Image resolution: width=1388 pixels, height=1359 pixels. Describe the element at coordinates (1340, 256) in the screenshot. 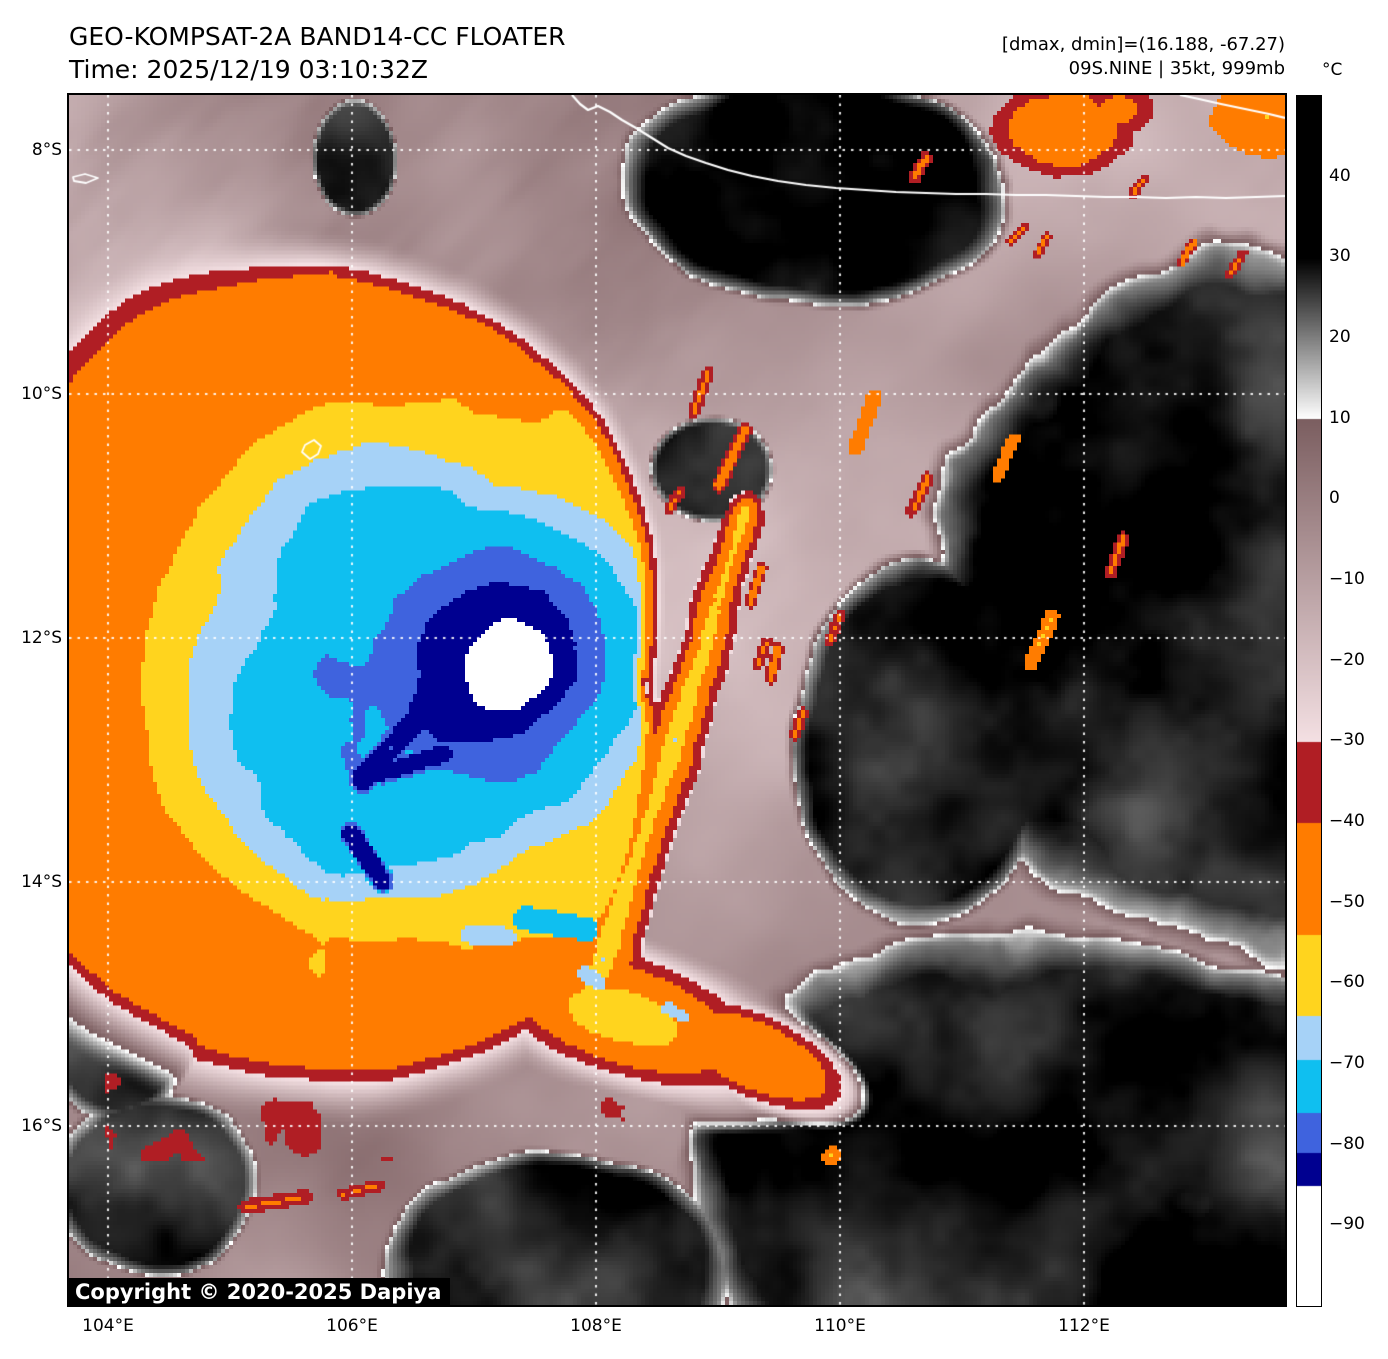

I see `colorbar-tick-label: 30` at that location.